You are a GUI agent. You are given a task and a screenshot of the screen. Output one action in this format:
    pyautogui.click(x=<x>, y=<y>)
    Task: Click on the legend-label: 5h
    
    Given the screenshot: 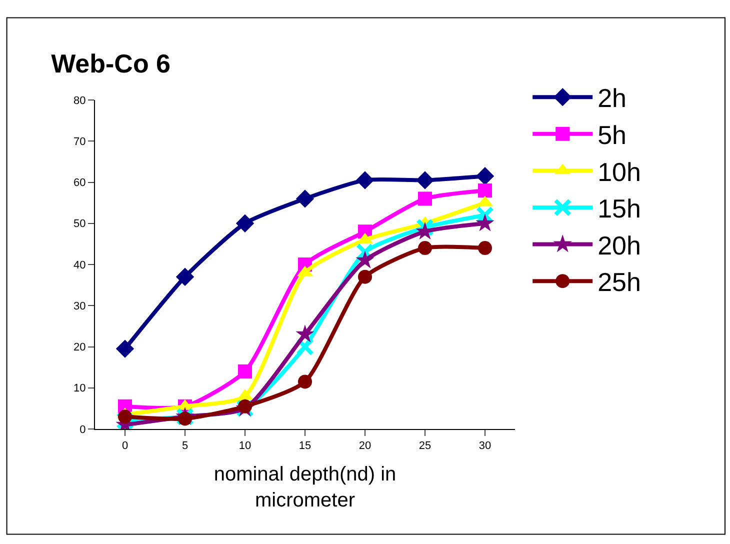 What is the action you would take?
    pyautogui.click(x=612, y=135)
    